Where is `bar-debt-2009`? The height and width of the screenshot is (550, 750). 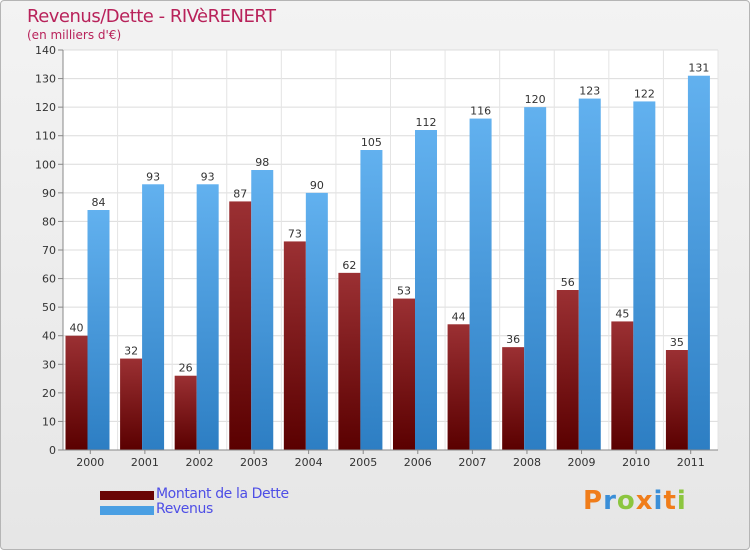 bar-debt-2009 is located at coordinates (567, 370).